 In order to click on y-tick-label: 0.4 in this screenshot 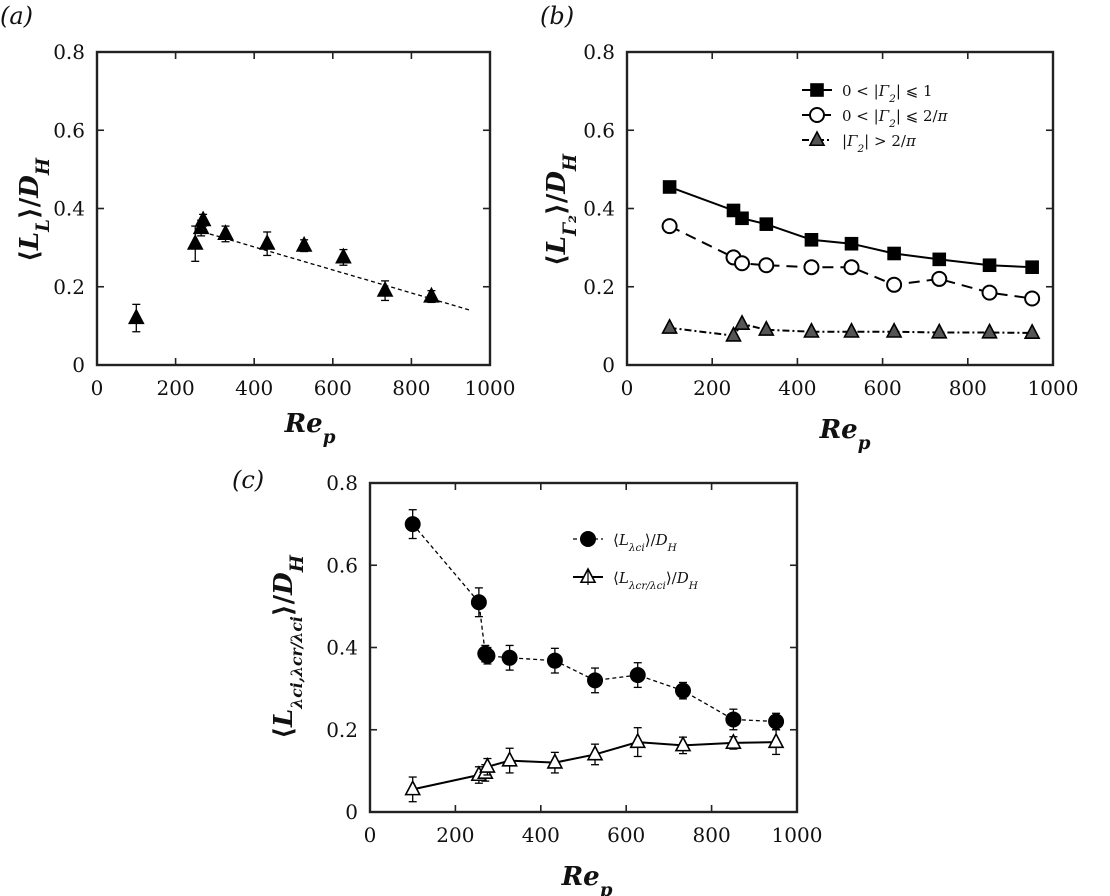, I will do `click(342, 648)`.